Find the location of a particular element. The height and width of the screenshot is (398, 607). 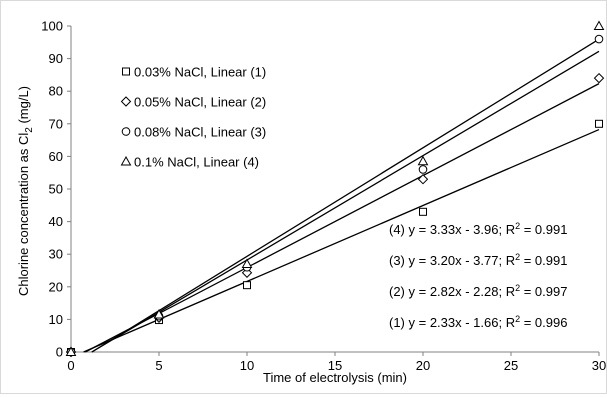

x-tick-label: 0 is located at coordinates (70, 365).